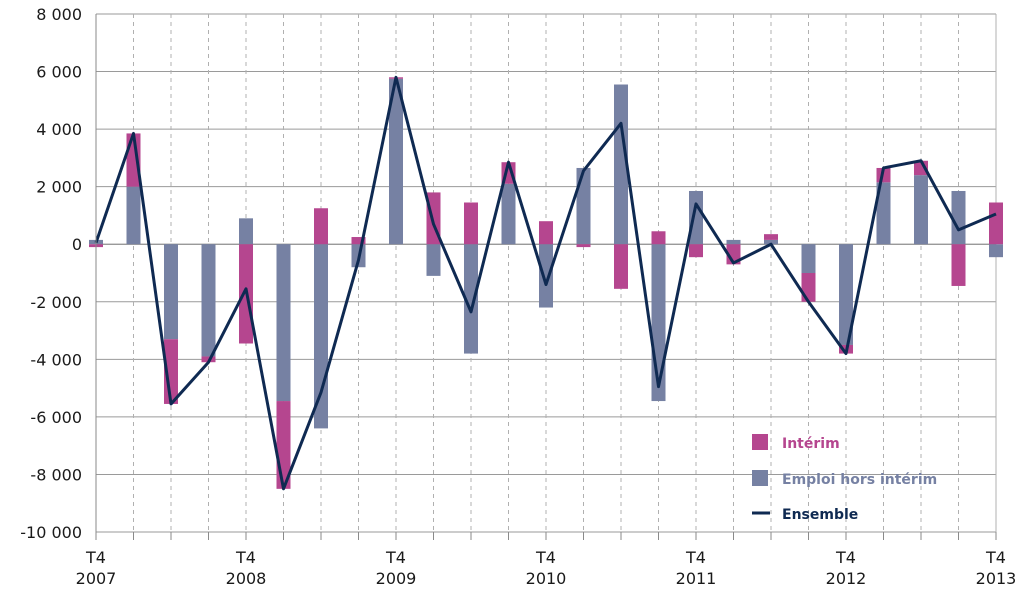 Image resolution: width=1026 pixels, height=590 pixels. I want to click on legend-swatch-interim, so click(760, 442).